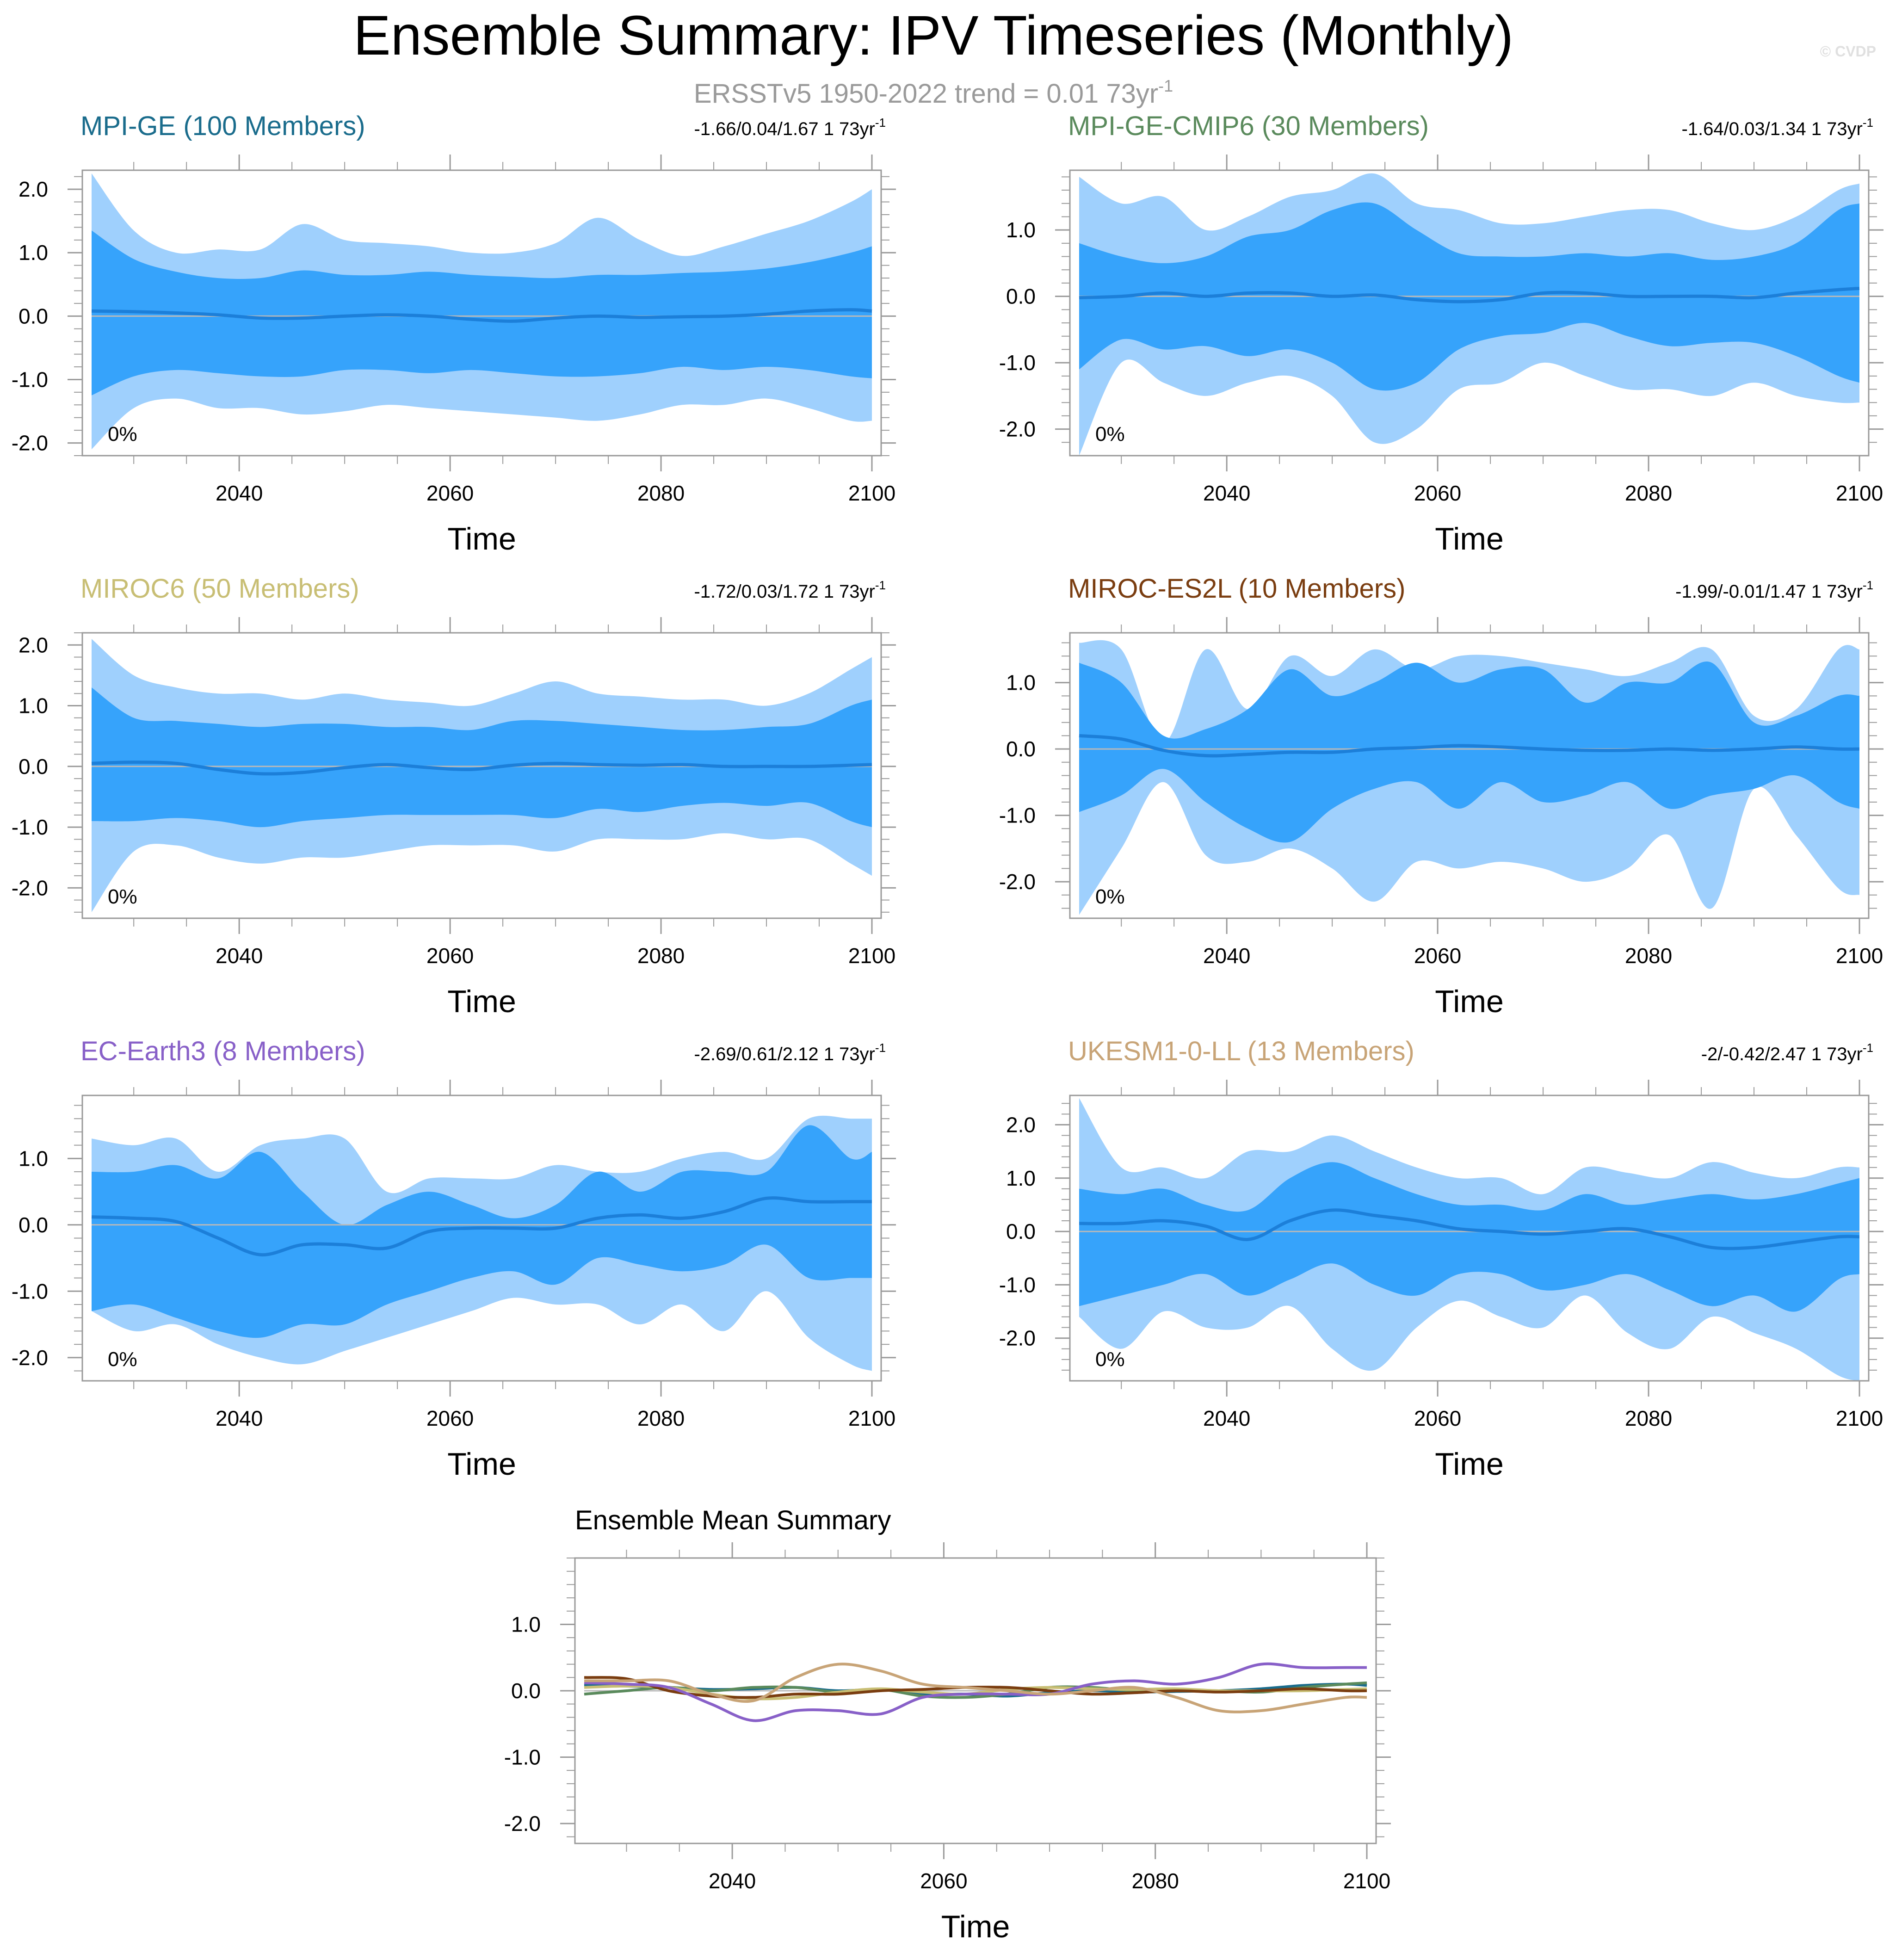  What do you see at coordinates (926, 94) in the screenshot?
I see `subtitle-text: ERSSTv5 1950-2022 trend = 0.01 73yr` at bounding box center [926, 94].